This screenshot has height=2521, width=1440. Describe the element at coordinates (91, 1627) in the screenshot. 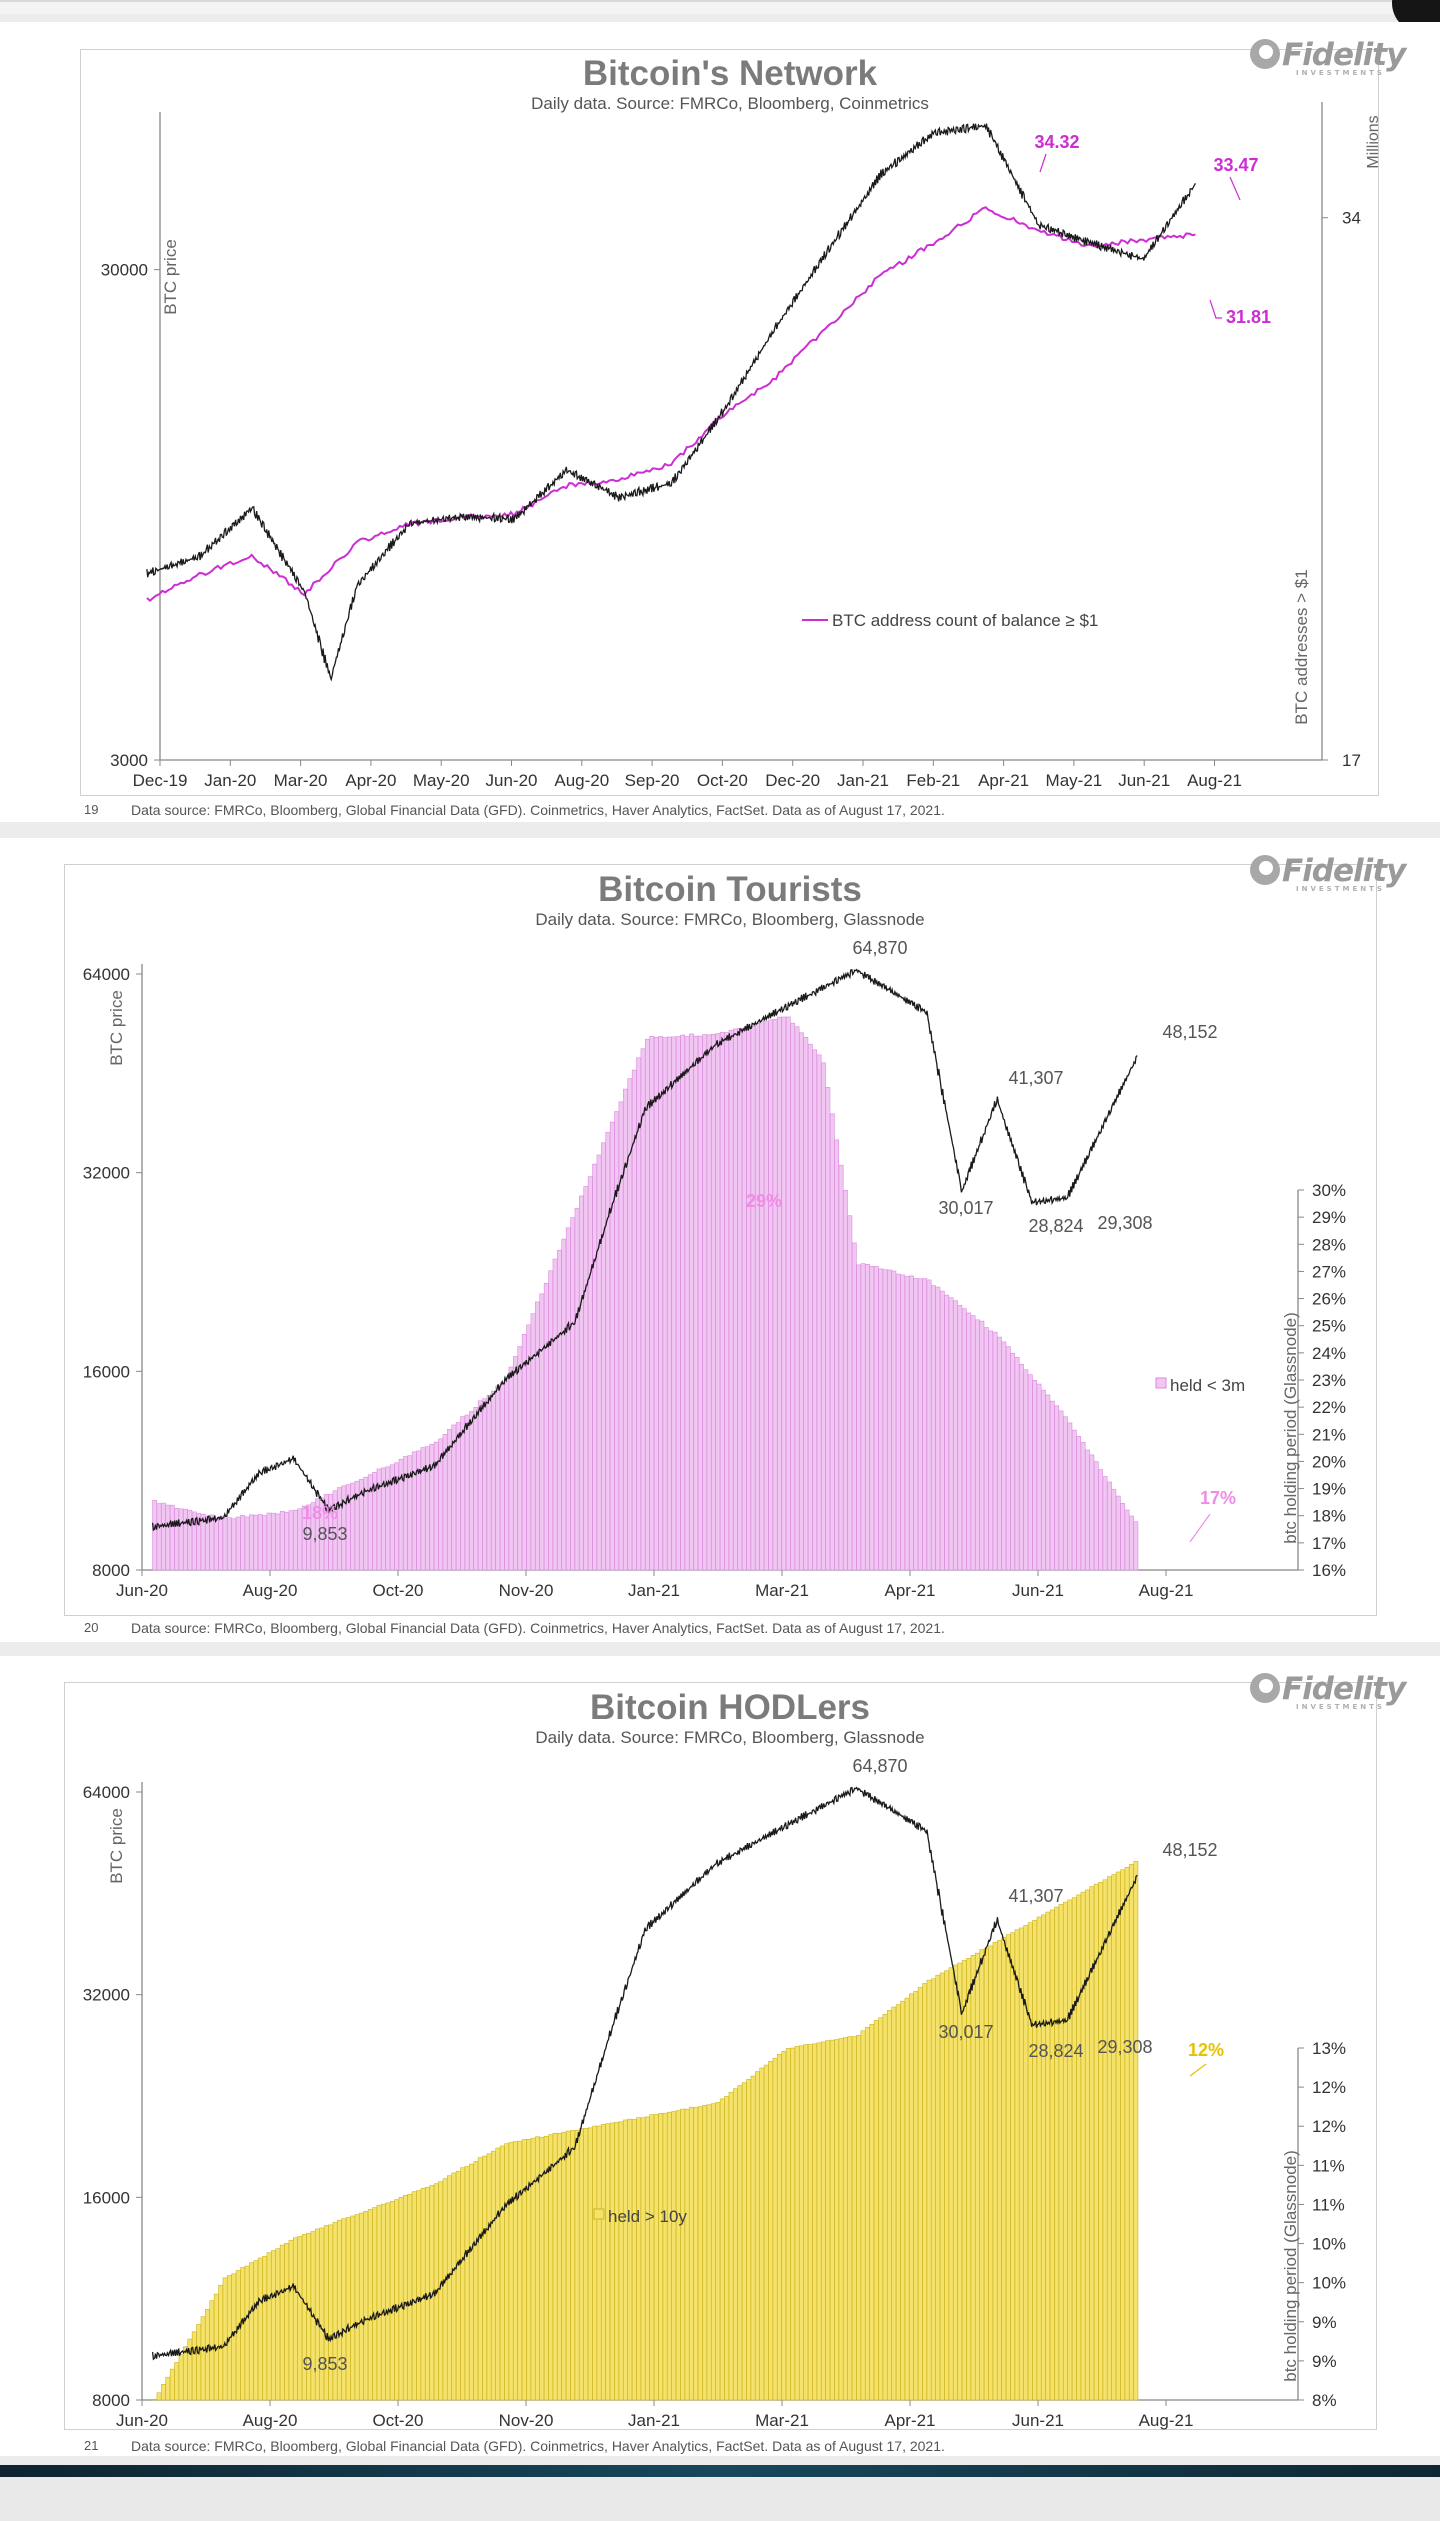

I see `page-number: 20` at that location.